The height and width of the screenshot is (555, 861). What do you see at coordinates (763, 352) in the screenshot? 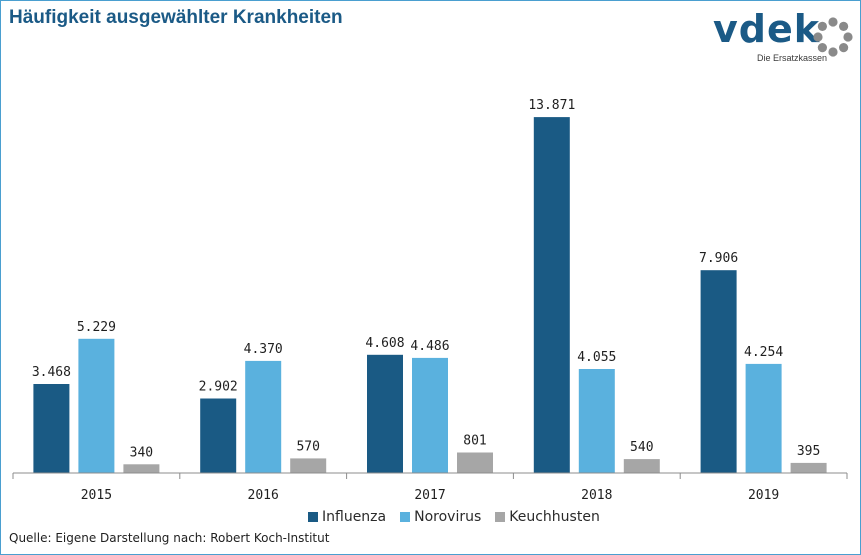
I see `data-label-norovirus-2019: 4.254` at bounding box center [763, 352].